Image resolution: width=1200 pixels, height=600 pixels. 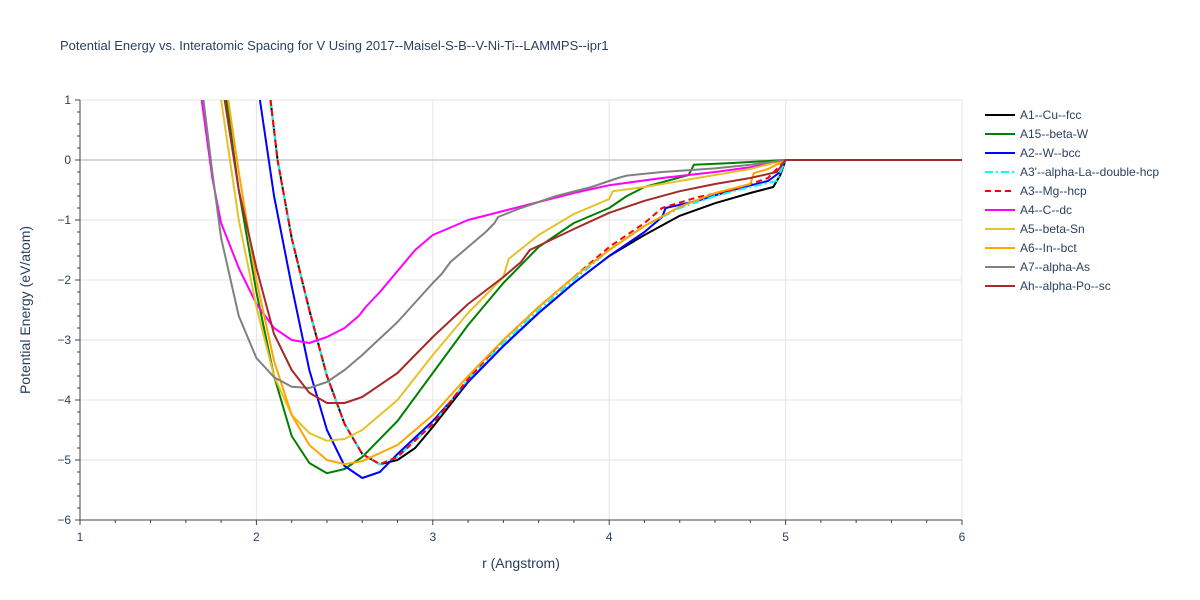 What do you see at coordinates (1053, 191) in the screenshot?
I see `legend-label: A3--Mg--hcp` at bounding box center [1053, 191].